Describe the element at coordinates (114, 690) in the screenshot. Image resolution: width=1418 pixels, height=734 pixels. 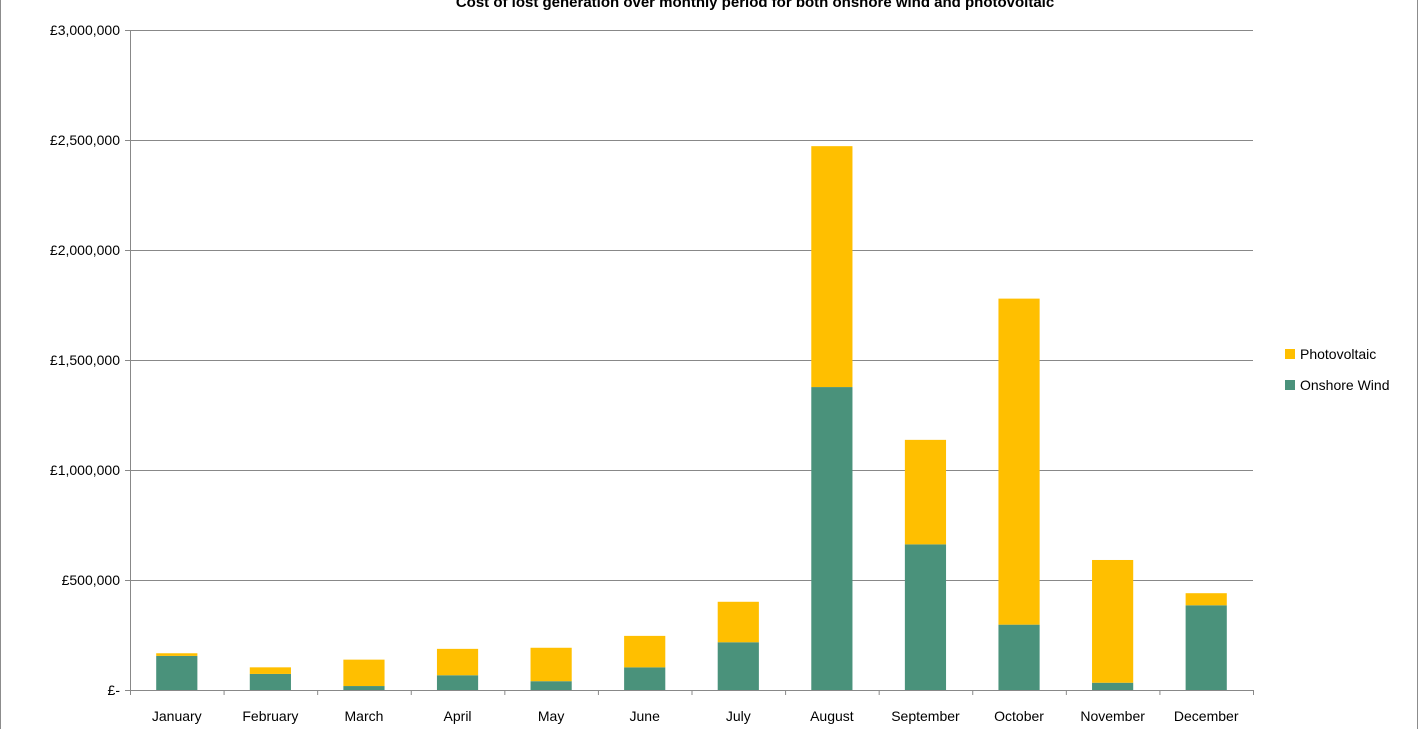
I see `y-tick-label: £-` at that location.